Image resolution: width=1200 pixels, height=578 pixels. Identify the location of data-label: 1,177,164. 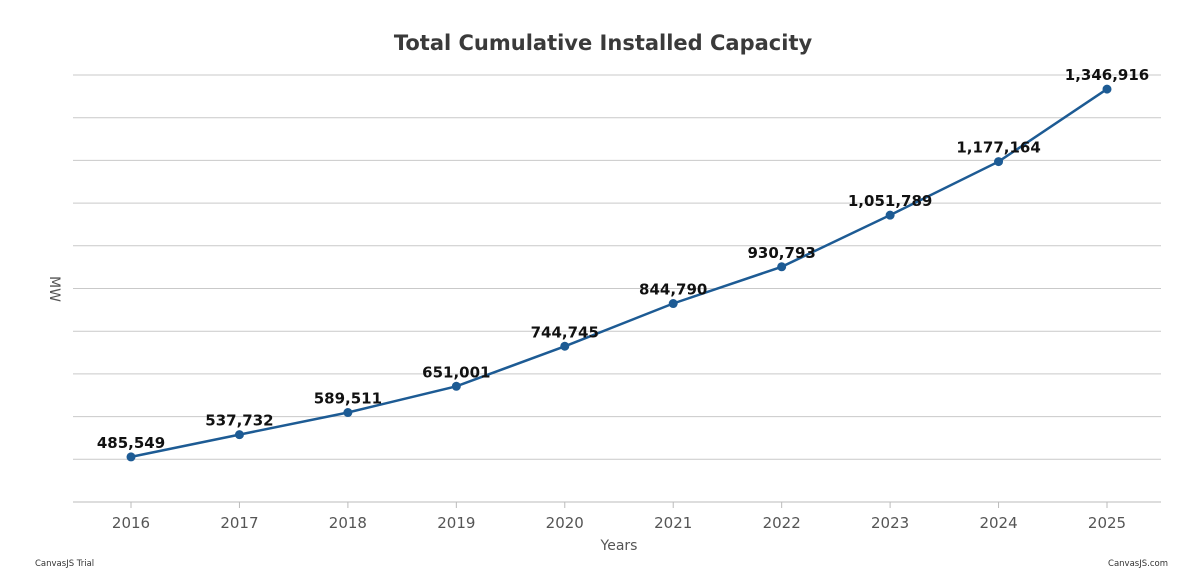
(998, 148).